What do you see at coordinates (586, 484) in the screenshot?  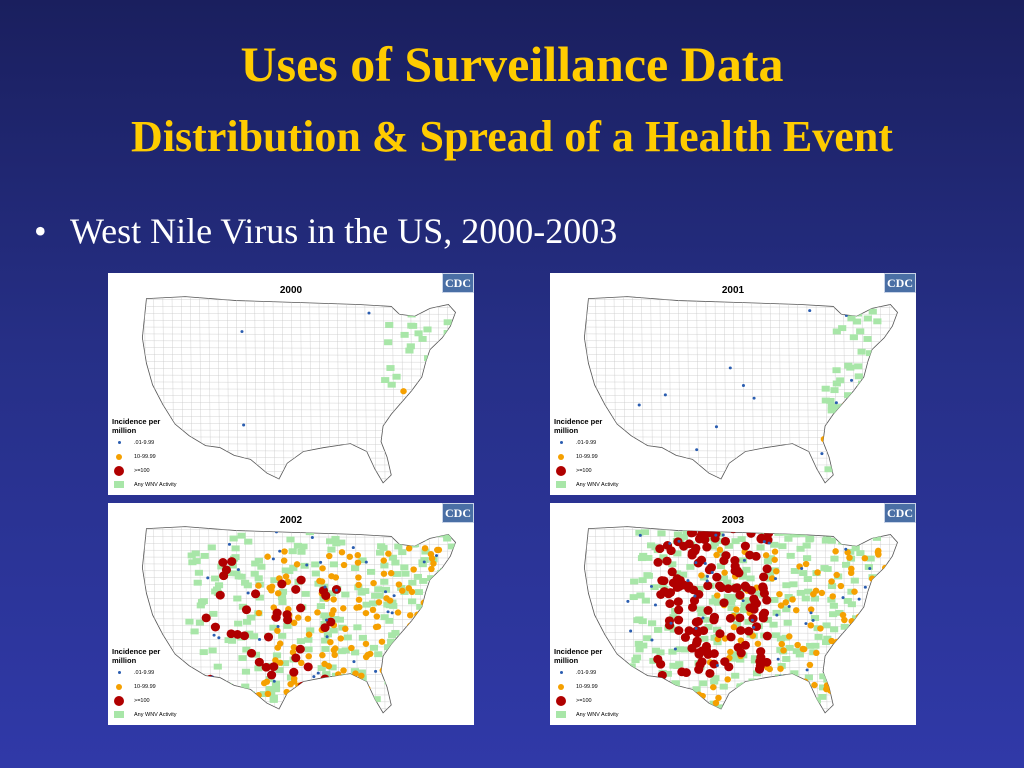 I see `legend-item: Any WNV Activity` at bounding box center [586, 484].